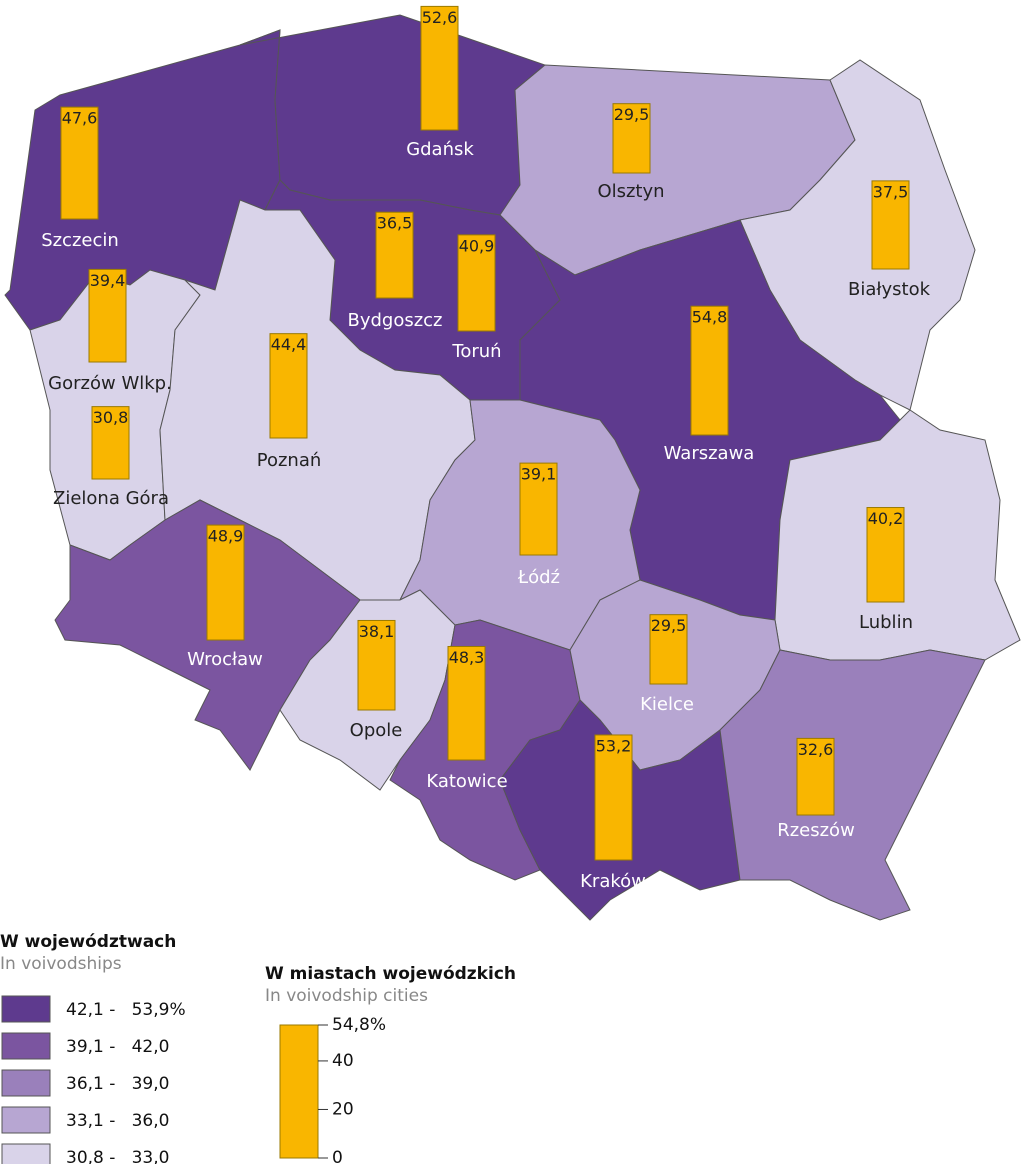 The width and height of the screenshot is (1024, 1164). What do you see at coordinates (126, 1010) in the screenshot?
I see `legend-label: 42,1 - 53,9%` at bounding box center [126, 1010].